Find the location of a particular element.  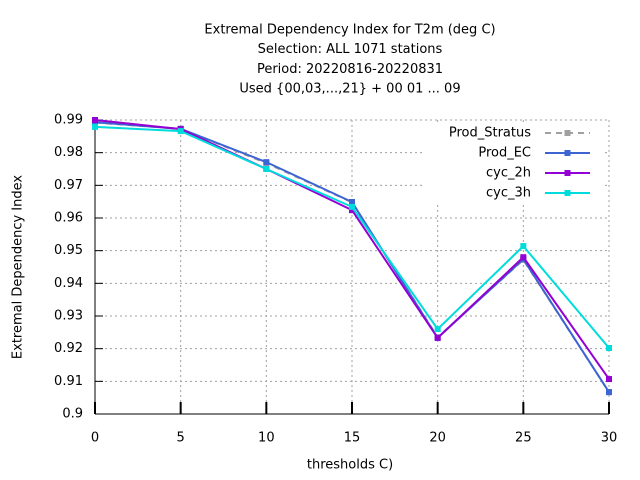

y-tick-label: 0.98 is located at coordinates (68, 152).